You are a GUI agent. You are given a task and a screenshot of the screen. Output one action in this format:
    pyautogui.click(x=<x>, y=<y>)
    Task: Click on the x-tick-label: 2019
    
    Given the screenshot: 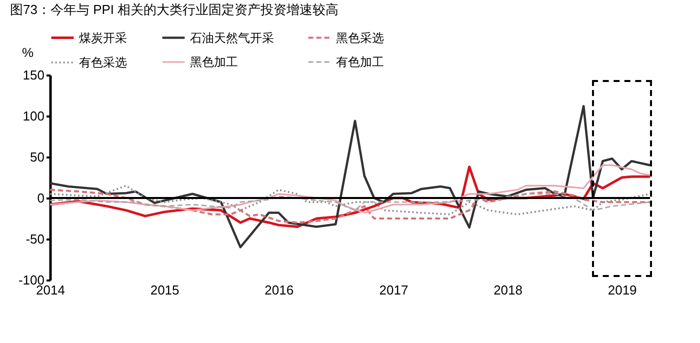 What is the action you would take?
    pyautogui.click(x=622, y=290)
    